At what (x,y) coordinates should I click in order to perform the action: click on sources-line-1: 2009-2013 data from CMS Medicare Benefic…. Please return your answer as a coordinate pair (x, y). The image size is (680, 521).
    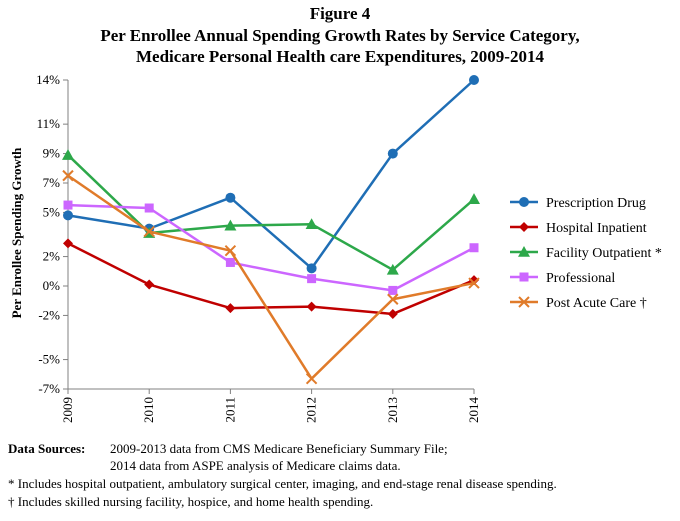
    Looking at the image, I should click on (279, 448).